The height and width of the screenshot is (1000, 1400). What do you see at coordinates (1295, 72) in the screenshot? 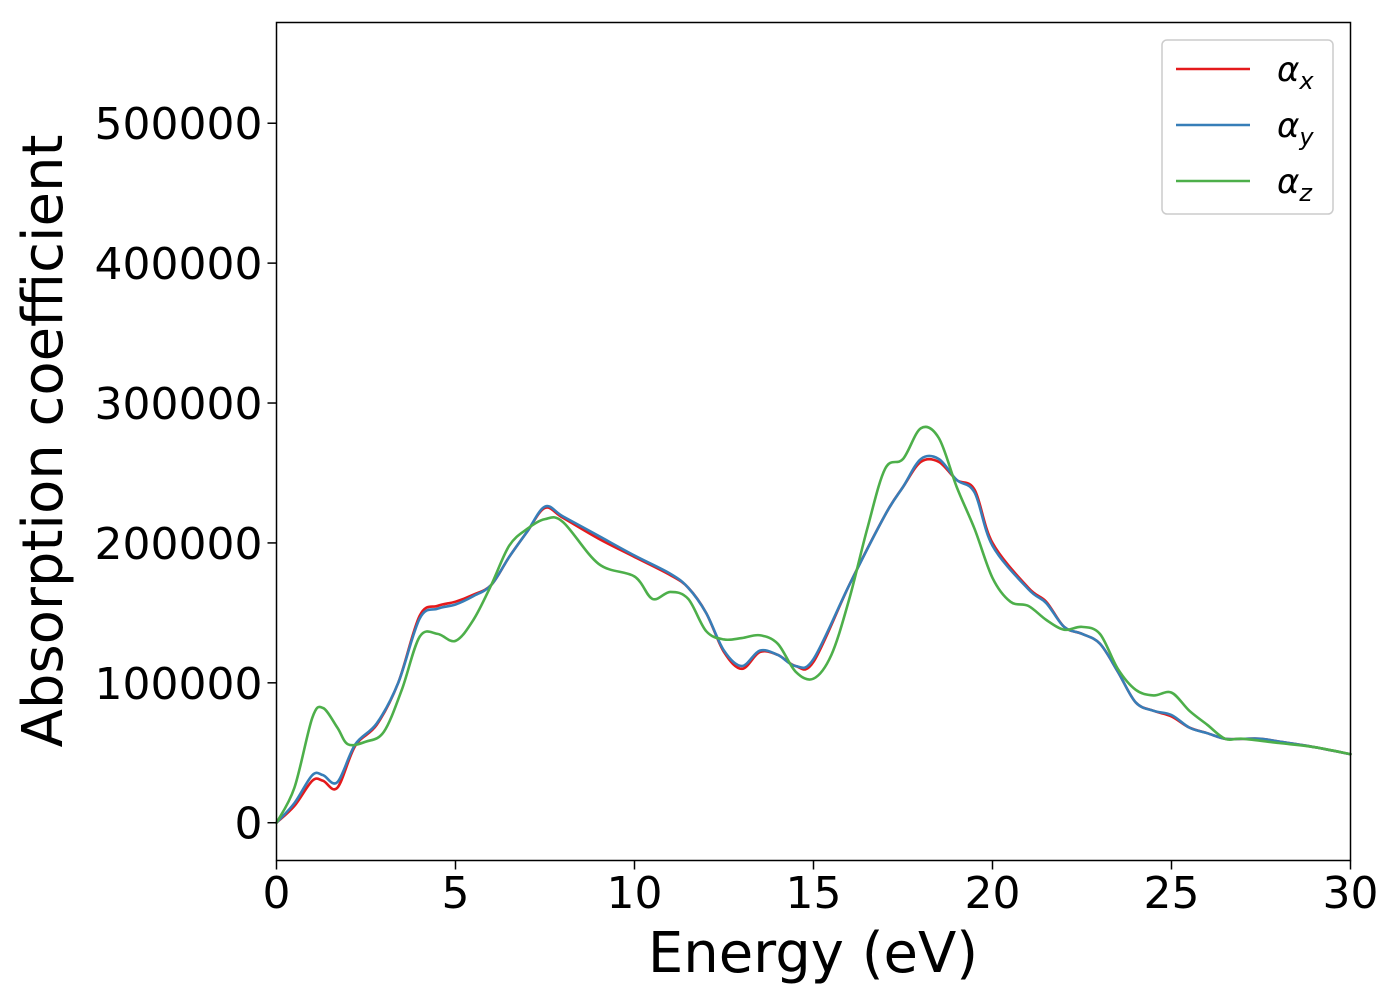
I see `legend-label-x: αx` at bounding box center [1295, 72].